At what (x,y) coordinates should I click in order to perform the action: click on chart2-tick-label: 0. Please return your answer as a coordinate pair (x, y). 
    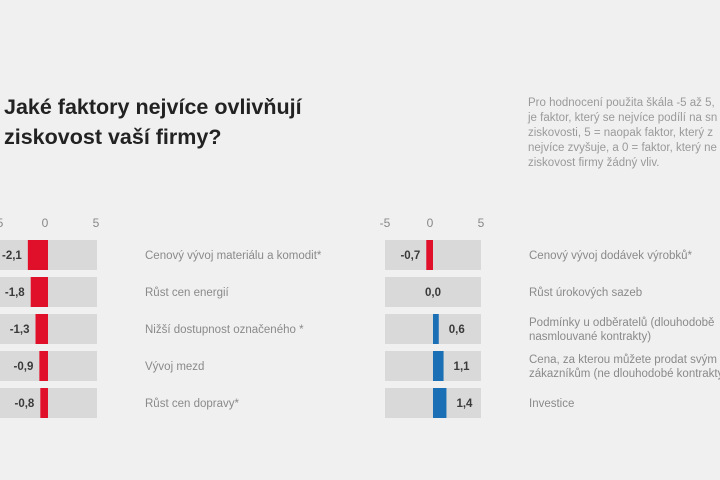
    Looking at the image, I should click on (430, 223).